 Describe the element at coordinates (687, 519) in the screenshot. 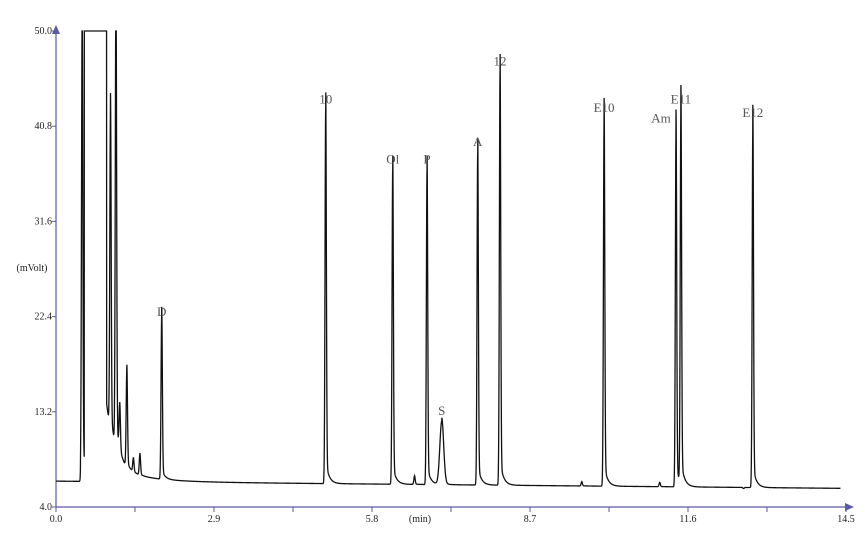

I see `x-tick-label: 11.6` at that location.